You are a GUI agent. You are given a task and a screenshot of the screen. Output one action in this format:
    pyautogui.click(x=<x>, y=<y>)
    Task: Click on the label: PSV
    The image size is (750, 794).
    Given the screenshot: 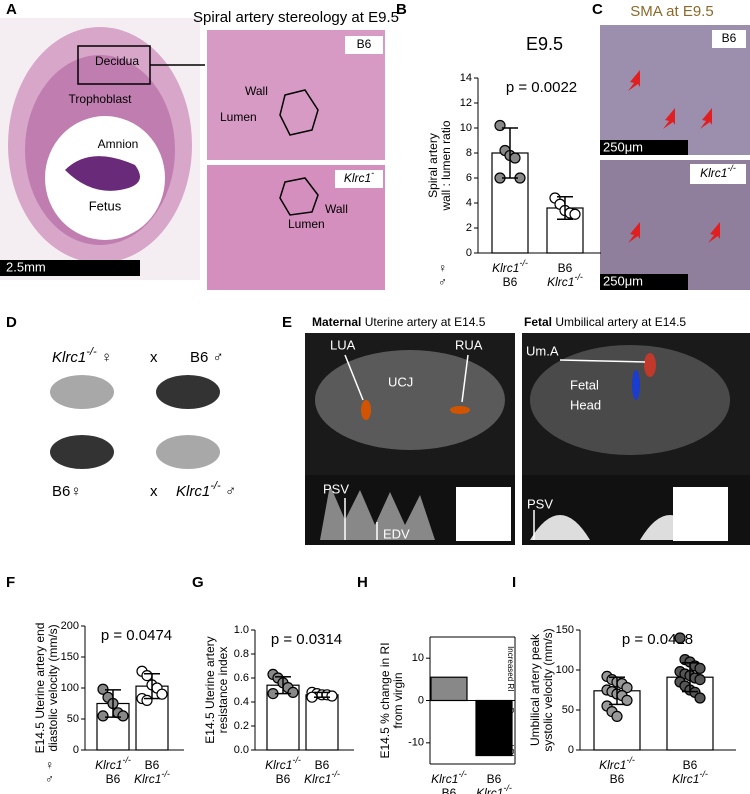 What is the action you would take?
    pyautogui.click(x=336, y=488)
    